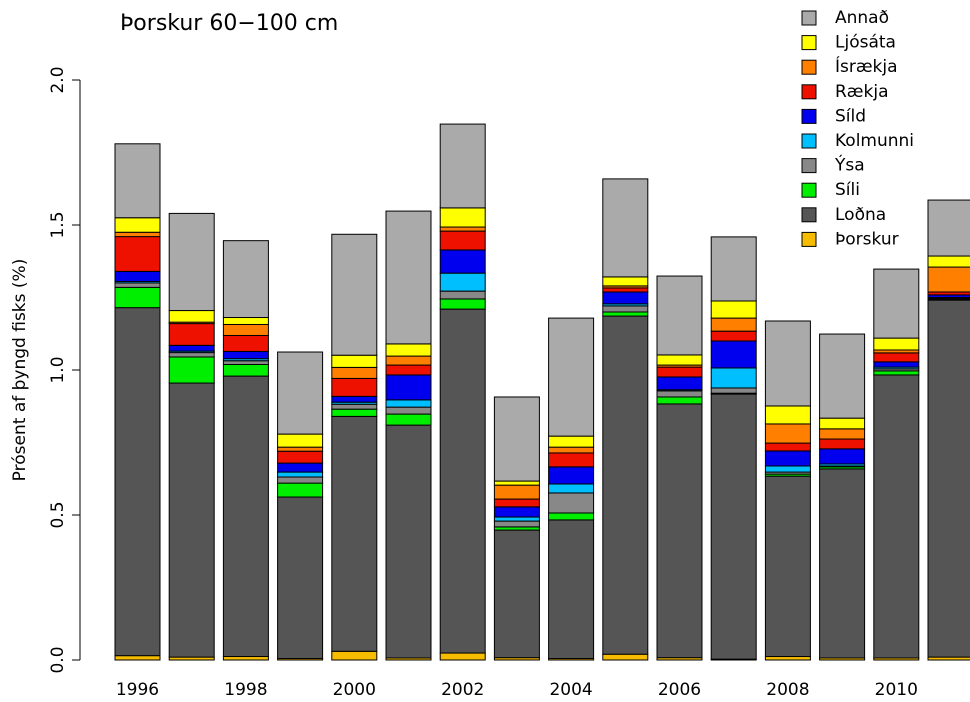 The height and width of the screenshot is (702, 970). I want to click on y-tick-label: 0.0, so click(58, 659).